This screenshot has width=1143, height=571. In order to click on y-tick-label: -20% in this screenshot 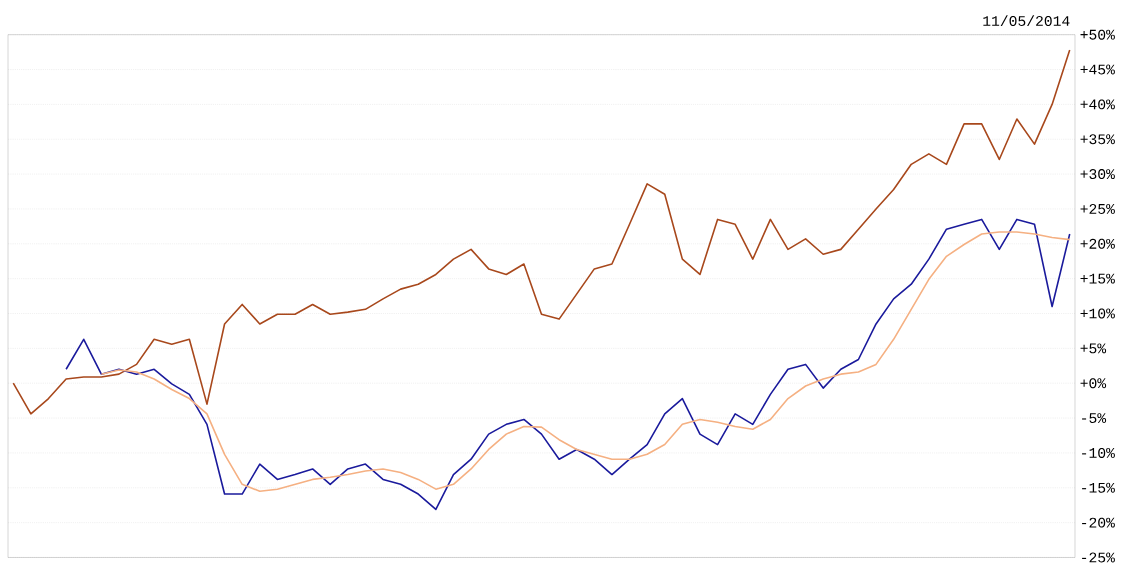, I will do `click(1098, 522)`.